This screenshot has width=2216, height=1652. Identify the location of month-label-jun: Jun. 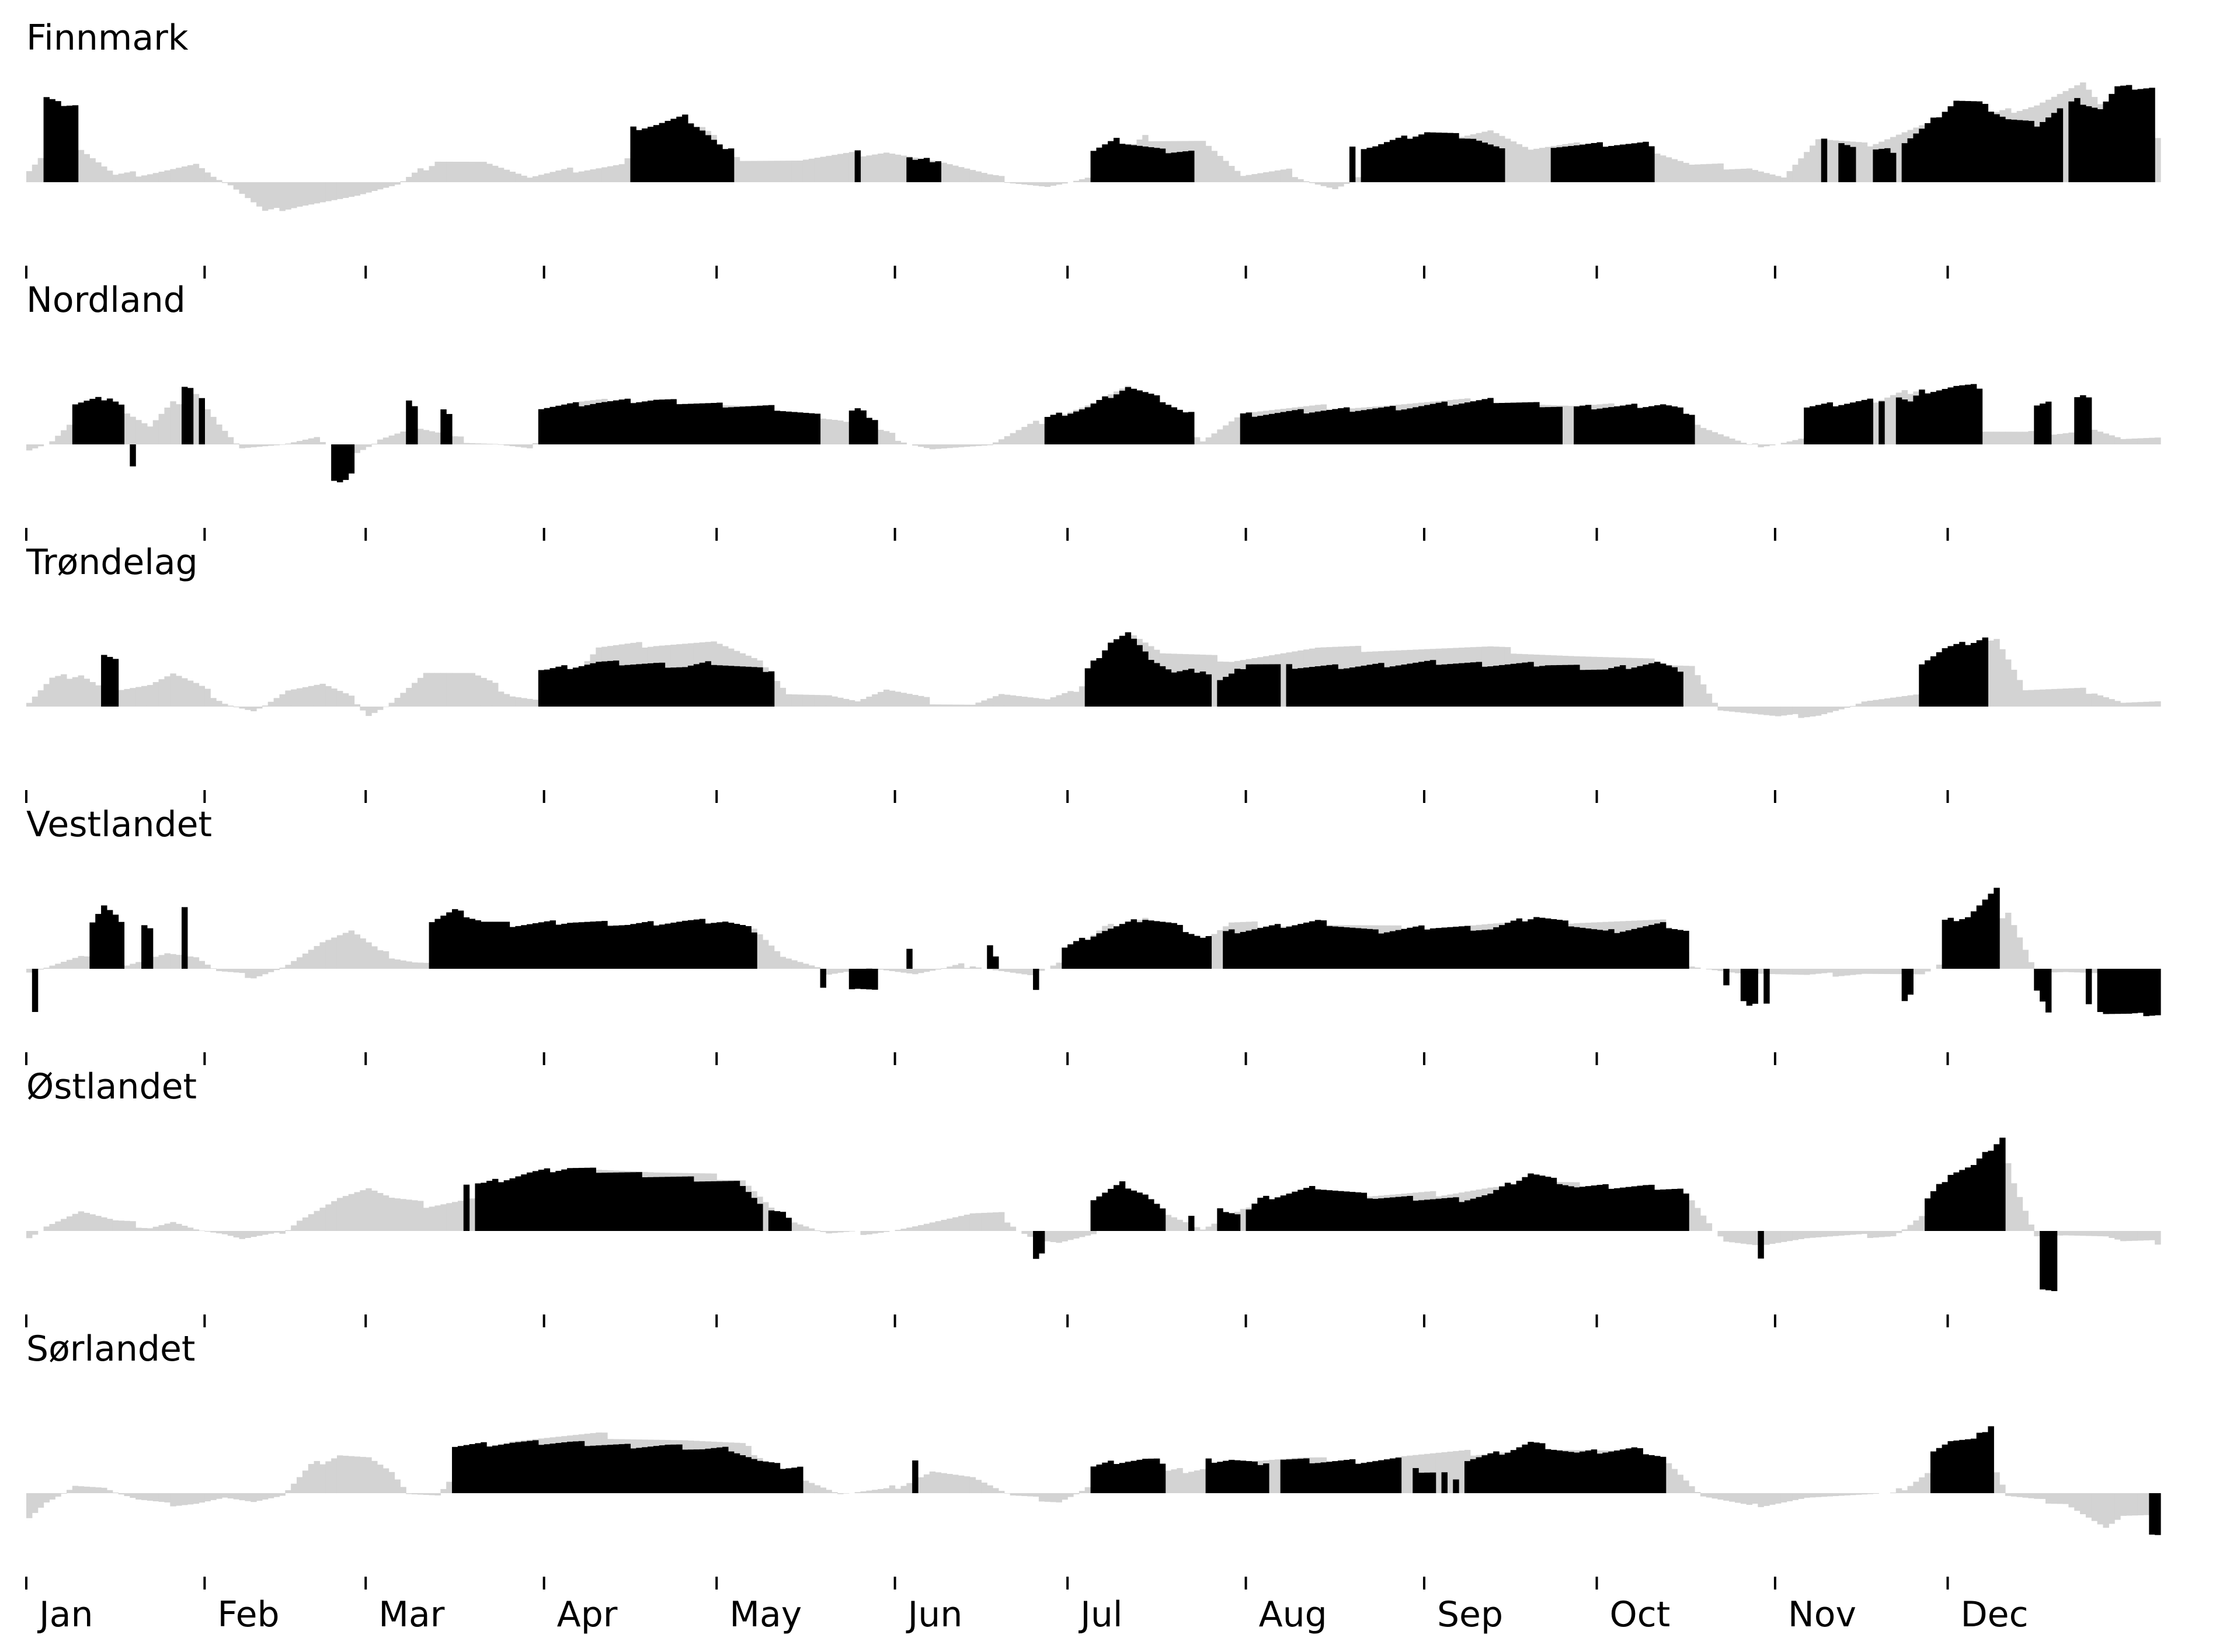
(934, 1614).